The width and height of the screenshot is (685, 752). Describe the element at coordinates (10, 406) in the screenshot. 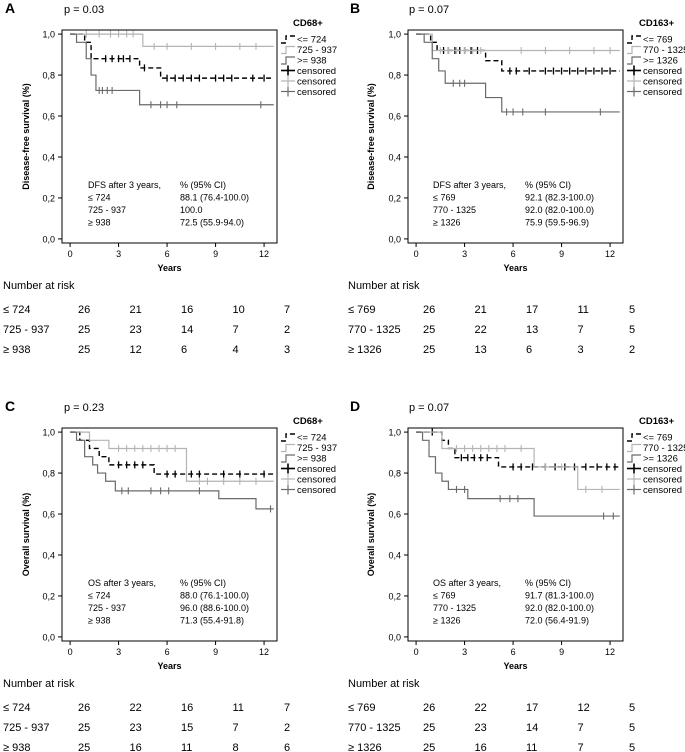

I see `panel-label: C` at that location.